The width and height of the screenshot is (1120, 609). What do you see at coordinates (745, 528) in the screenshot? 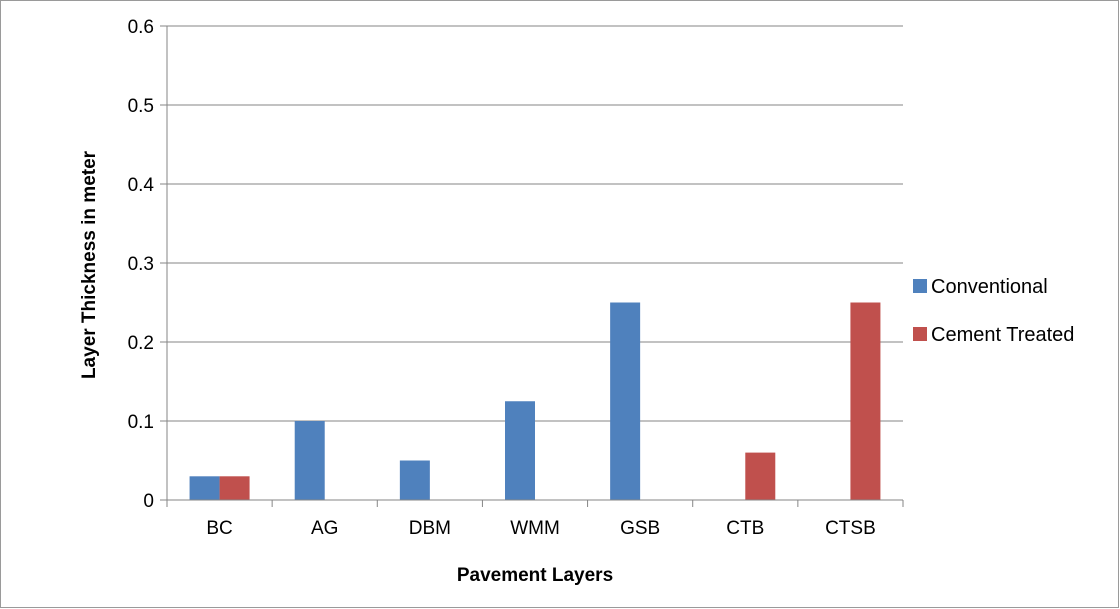
I see `x-tick-label: CTB` at bounding box center [745, 528].